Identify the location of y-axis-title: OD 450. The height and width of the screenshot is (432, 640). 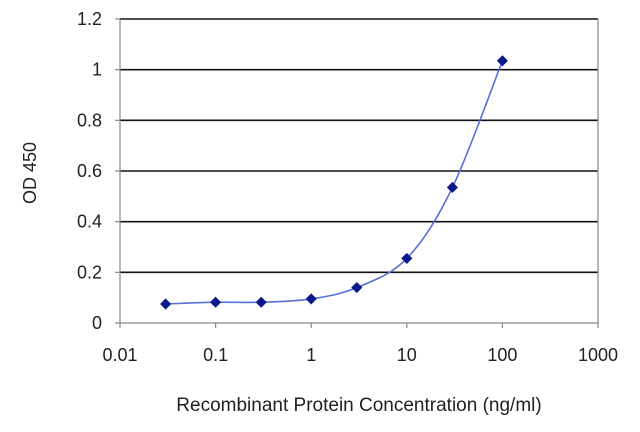
(30, 173).